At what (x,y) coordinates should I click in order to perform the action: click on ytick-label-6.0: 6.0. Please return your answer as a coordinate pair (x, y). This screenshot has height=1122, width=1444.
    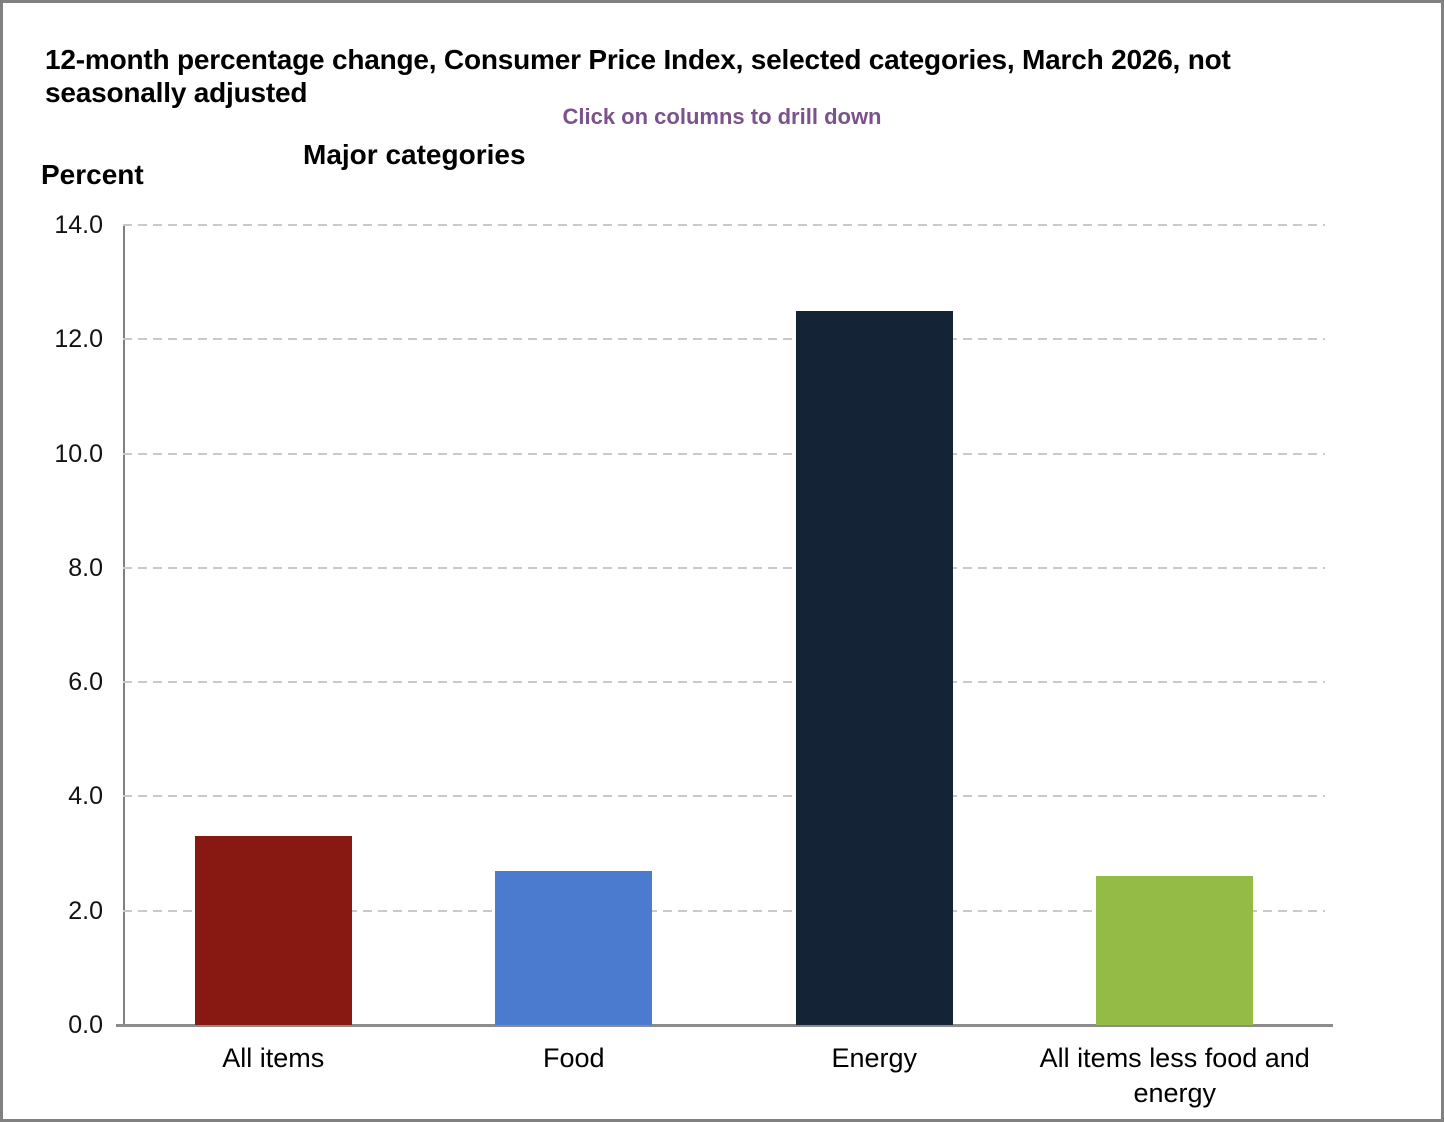
    Looking at the image, I should click on (85, 682).